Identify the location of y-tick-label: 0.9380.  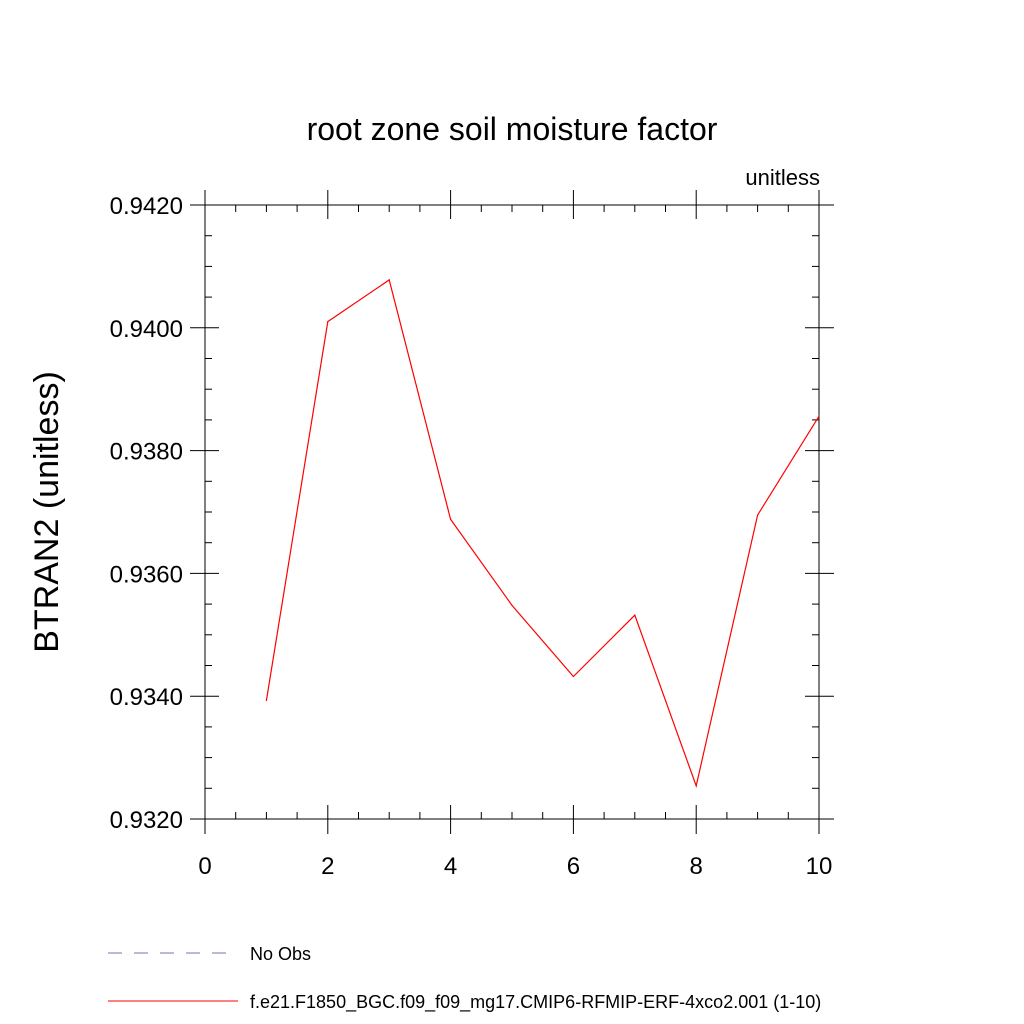
(146, 452).